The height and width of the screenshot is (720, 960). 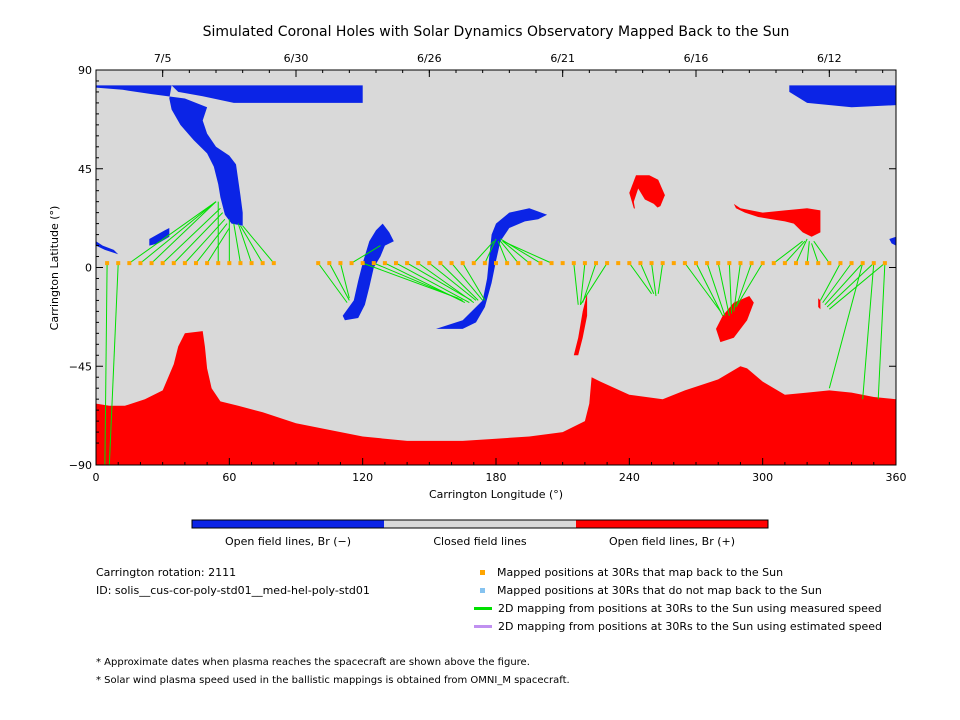 I want to click on top-date-label-4: 6/16, so click(x=696, y=58).